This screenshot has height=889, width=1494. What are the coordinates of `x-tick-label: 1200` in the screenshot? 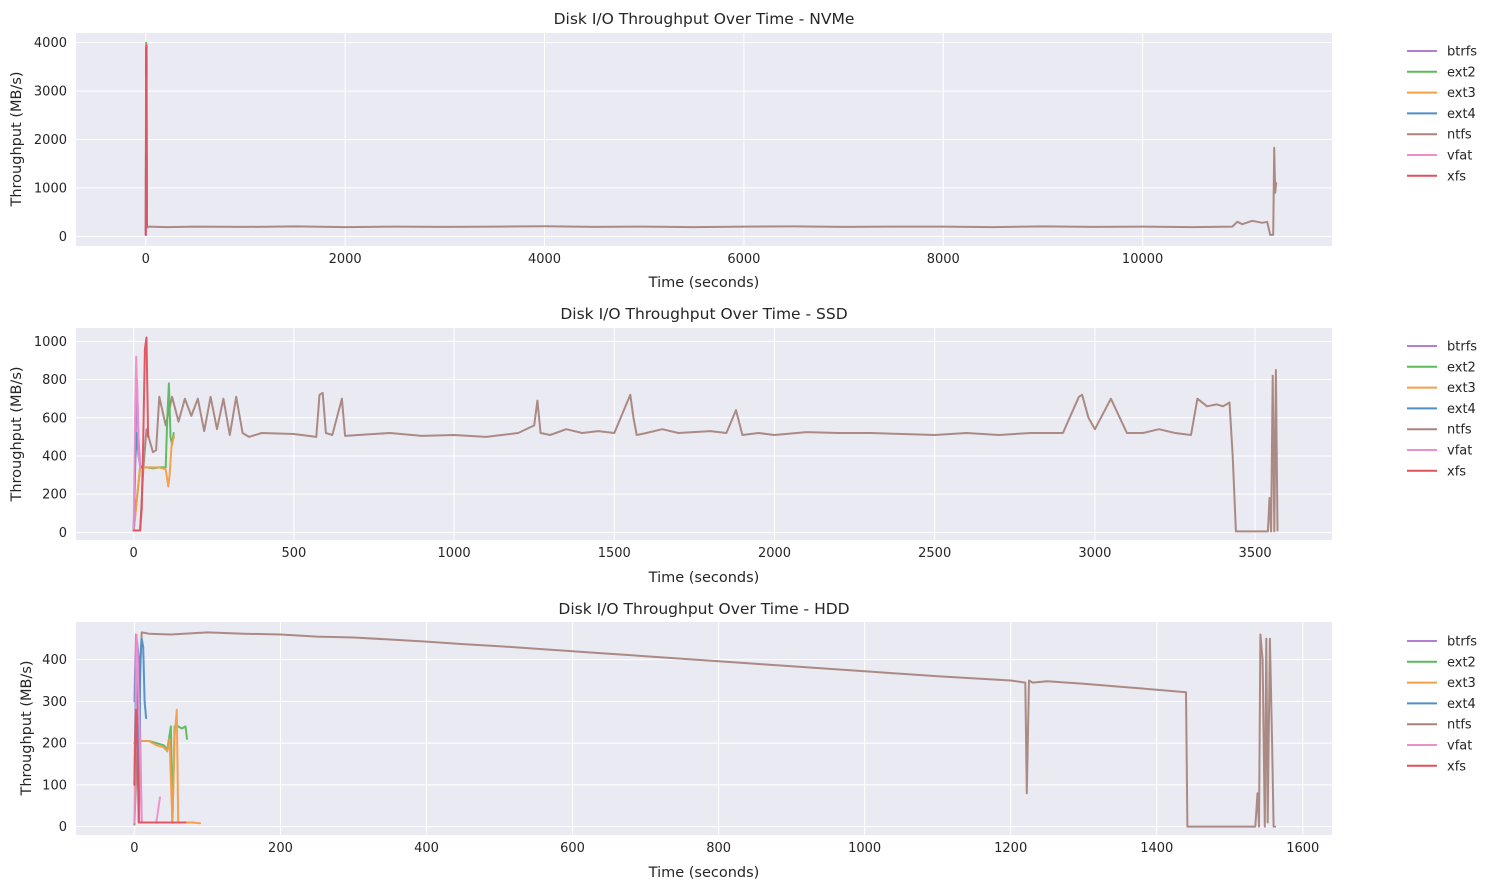 It's located at (1010, 848).